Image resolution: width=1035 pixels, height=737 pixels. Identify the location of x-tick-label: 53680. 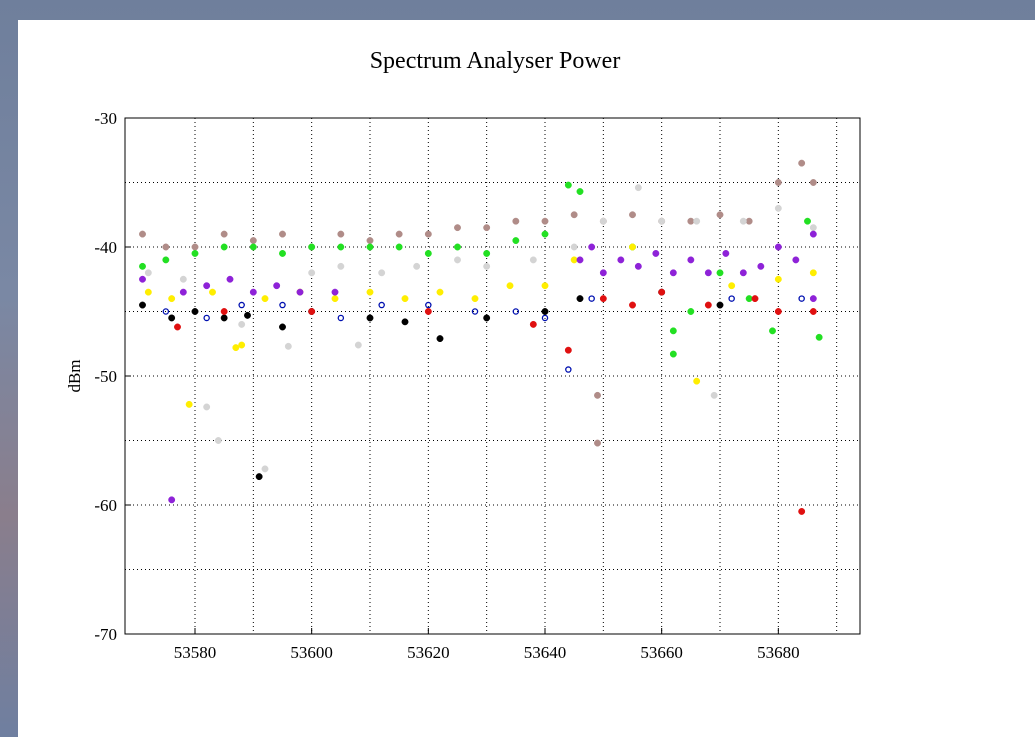
(778, 652).